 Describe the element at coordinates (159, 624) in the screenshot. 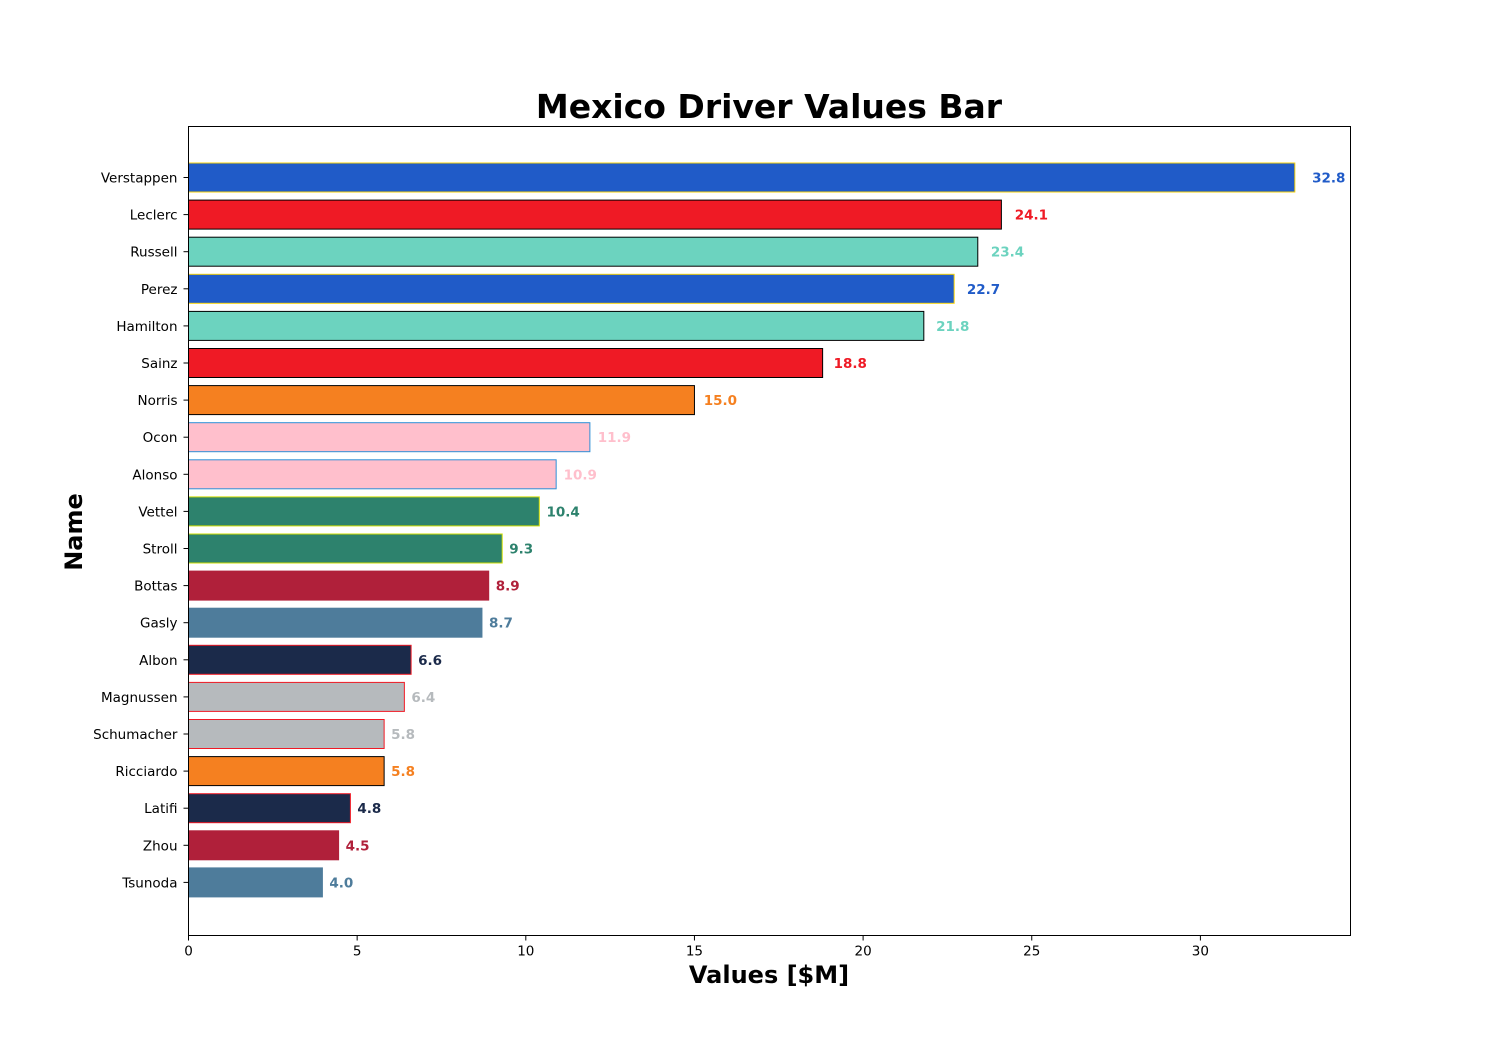

I see `y-tick-label-gasly: Gasly` at that location.